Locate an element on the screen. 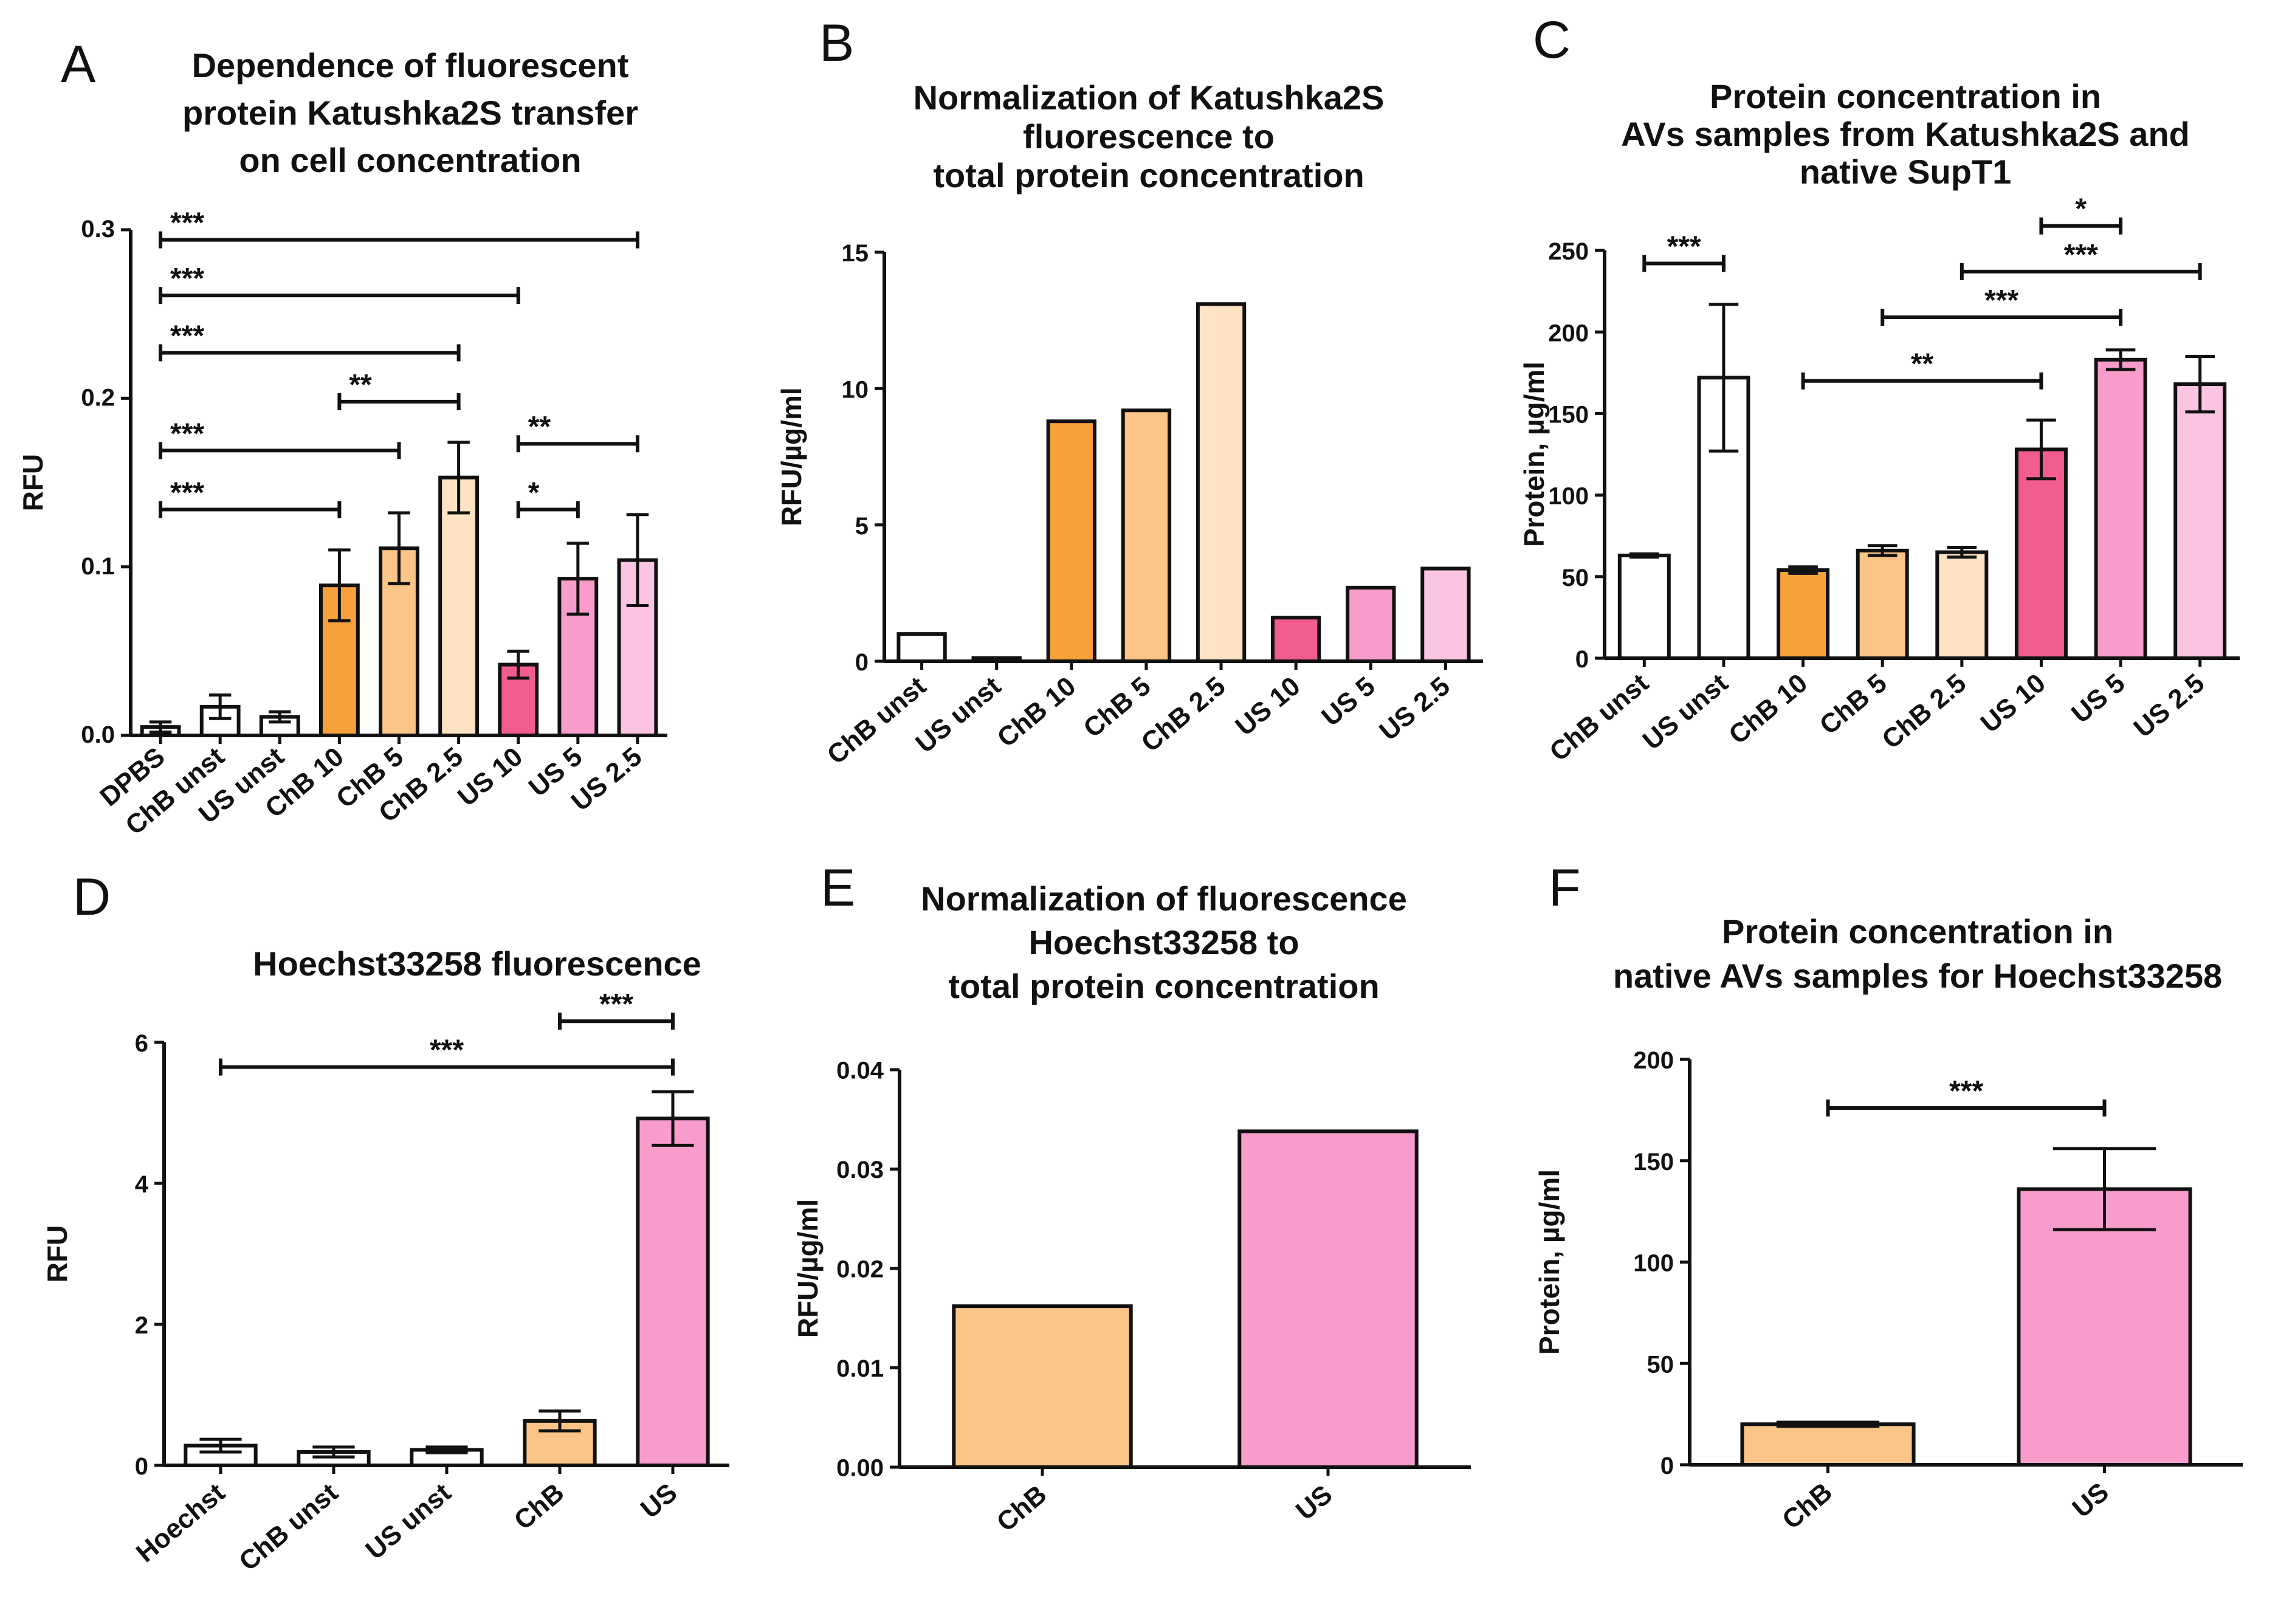 The width and height of the screenshot is (2278, 1624). y-tick-label: 100 is located at coordinates (1653, 1263).